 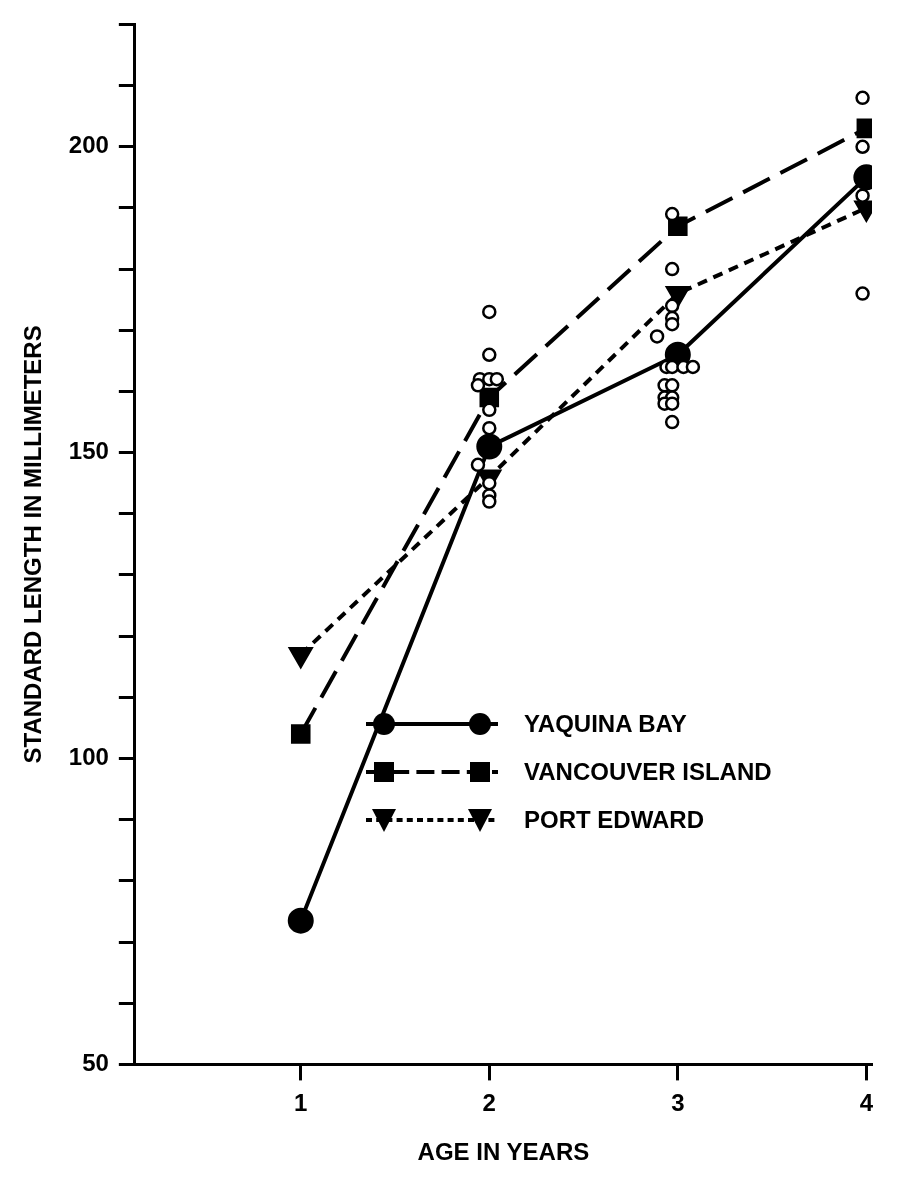 What do you see at coordinates (33, 544) in the screenshot?
I see `y-axis-title: STANDARD LENGTH IN MILLIMETERS` at bounding box center [33, 544].